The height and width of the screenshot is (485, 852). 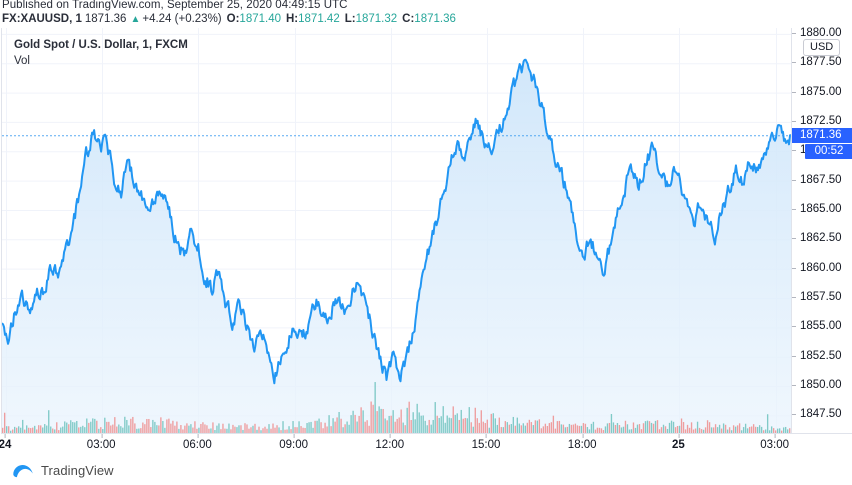 I want to click on low-value: 1871.32, so click(x=376, y=19).